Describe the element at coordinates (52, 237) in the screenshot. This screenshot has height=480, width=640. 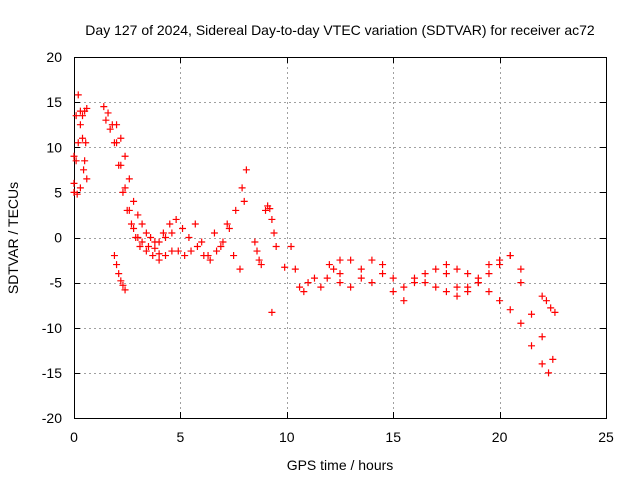
I see `y-axis-tick-labels: -20 -15 -10 -5 0 5 10 15 20` at that location.